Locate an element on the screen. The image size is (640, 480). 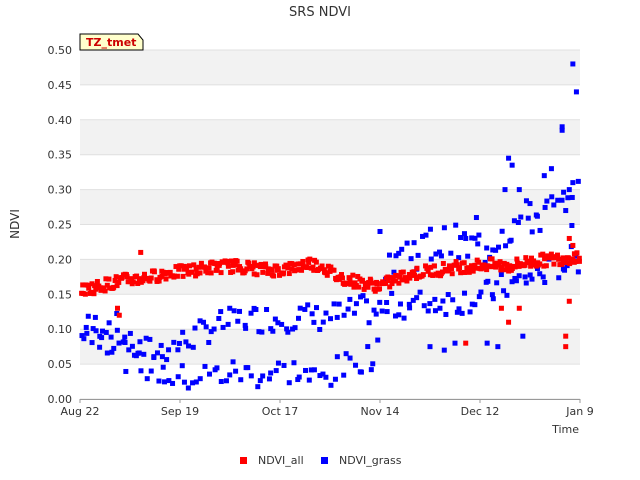
y-tick-label: 0.35 is located at coordinates (60, 155).